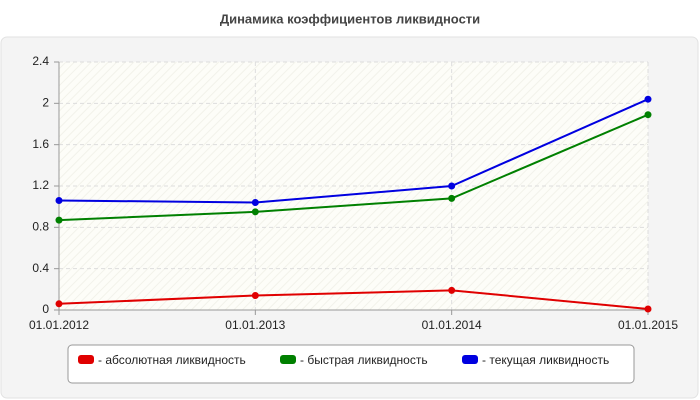 This screenshot has height=400, width=700. I want to click on series-line, so click(353, 299).